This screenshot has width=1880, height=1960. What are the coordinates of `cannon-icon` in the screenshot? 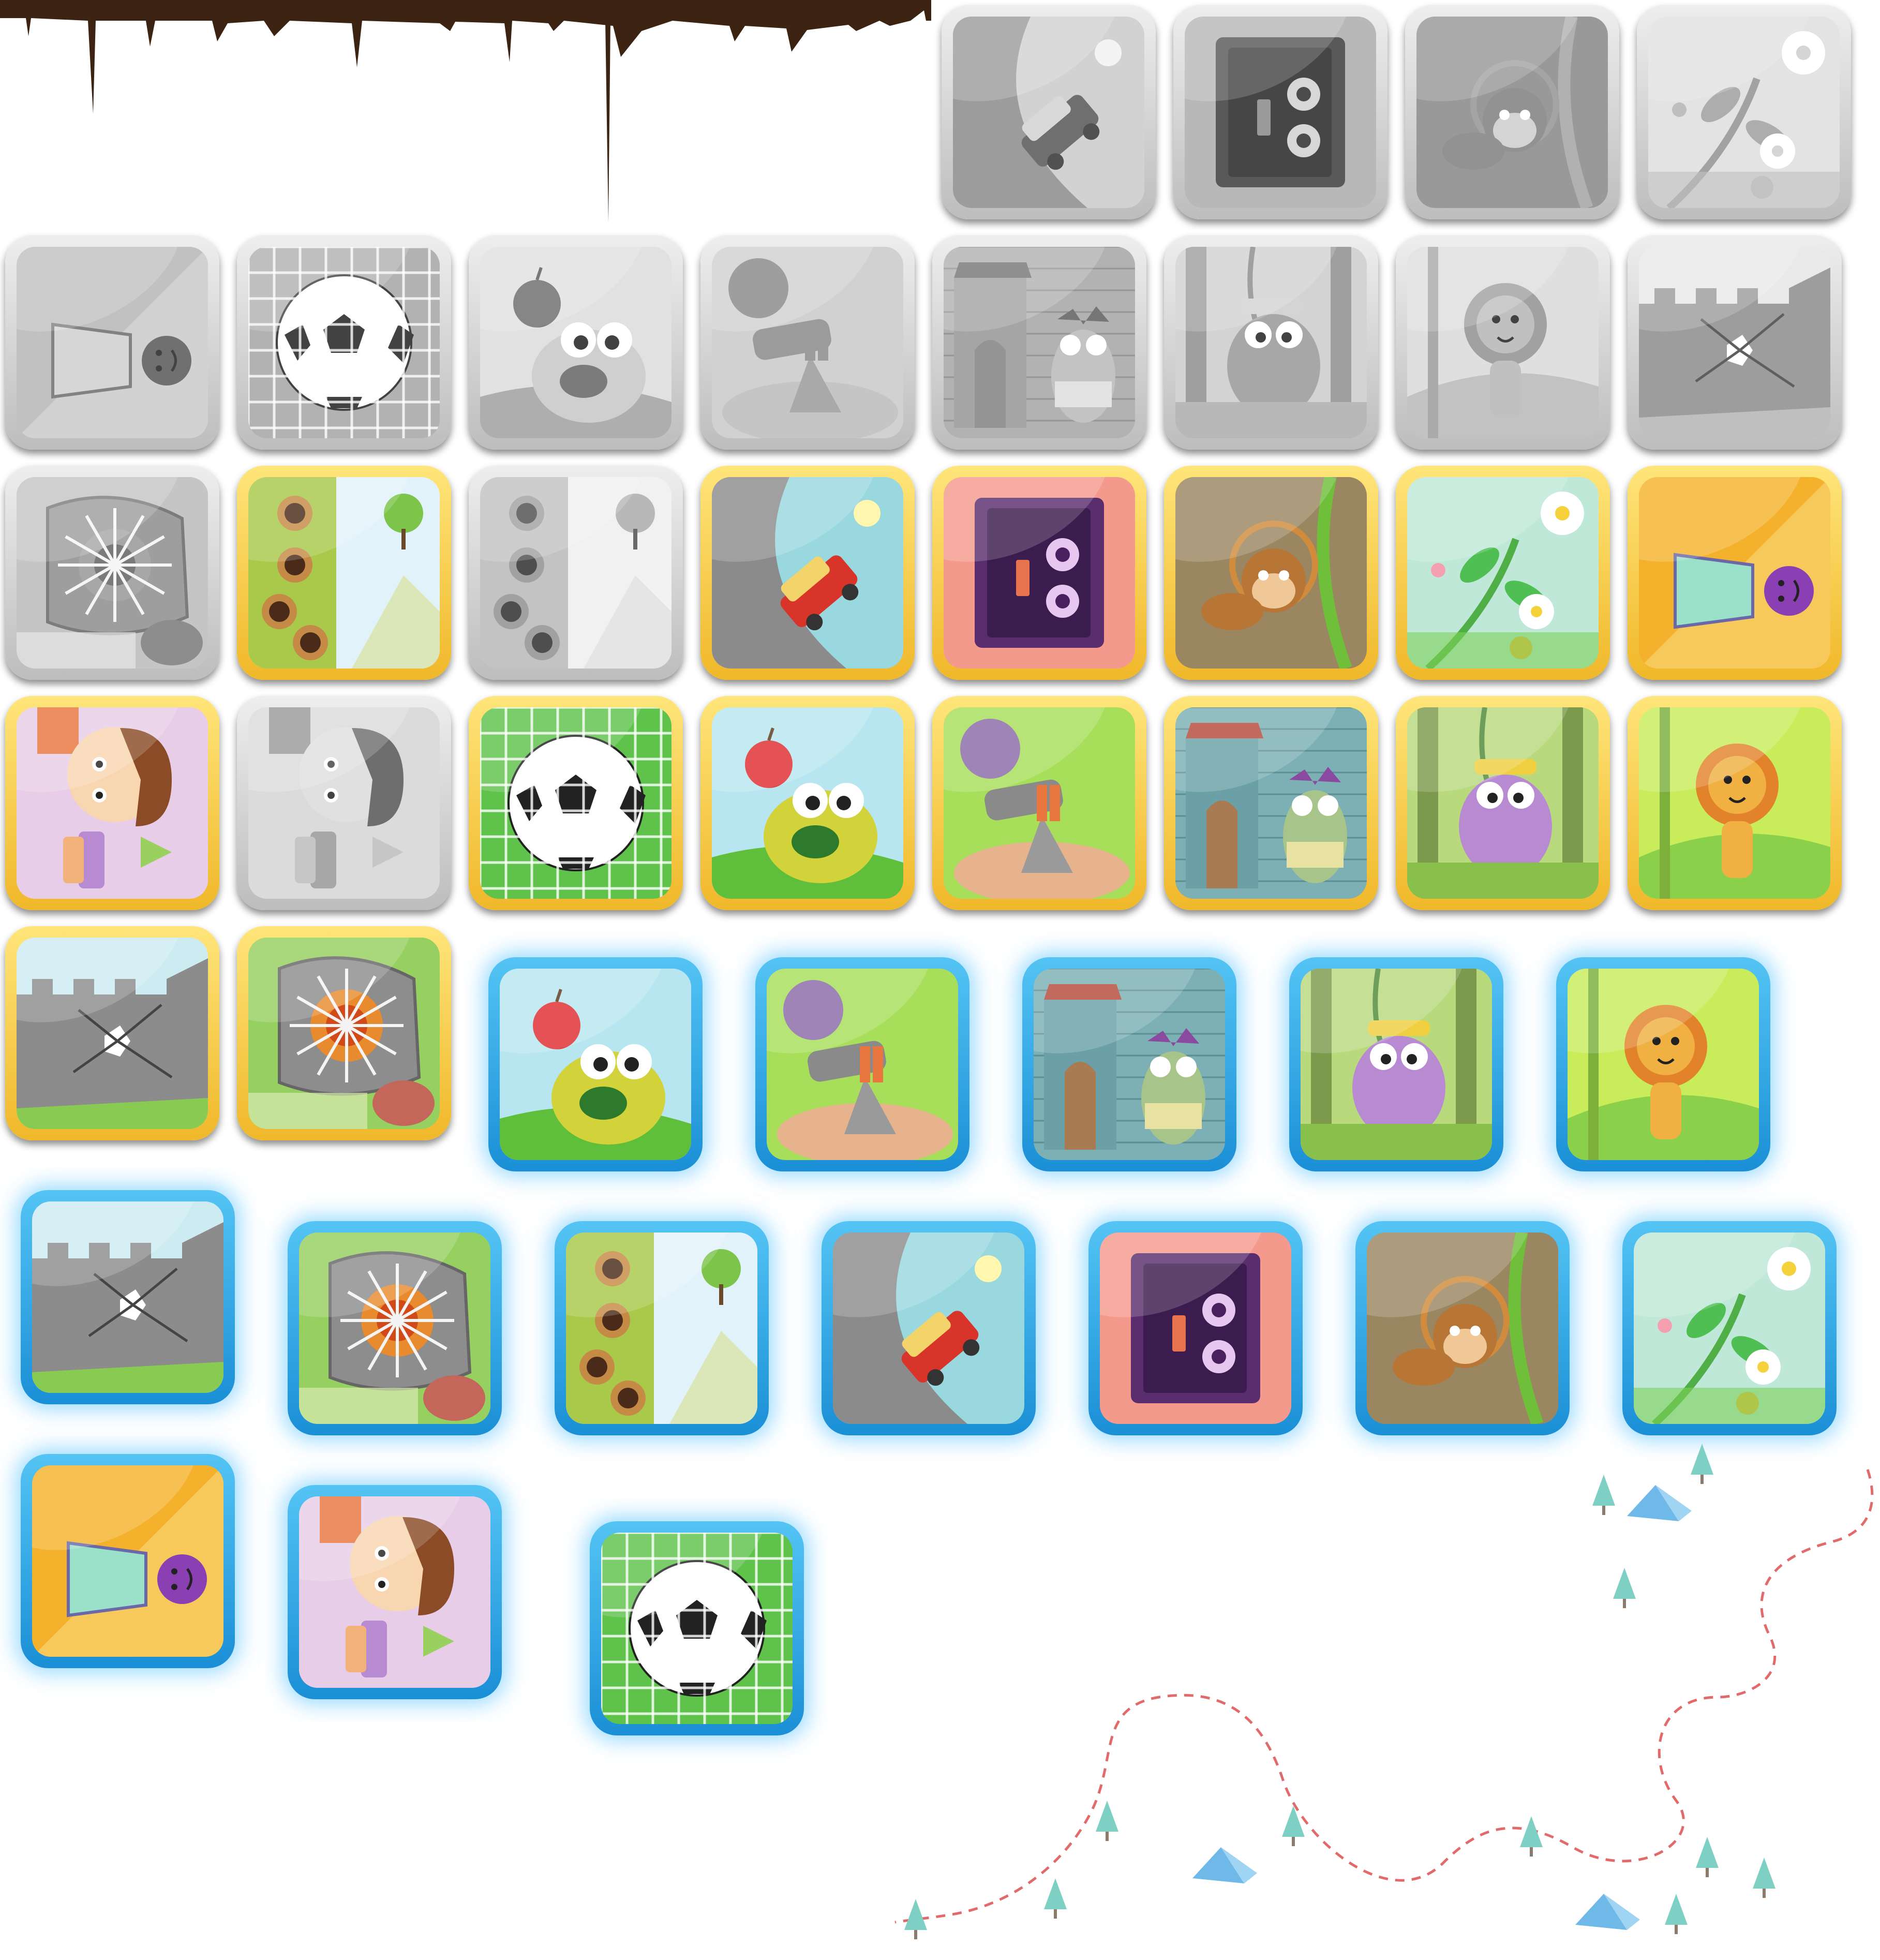 It's located at (1039, 803).